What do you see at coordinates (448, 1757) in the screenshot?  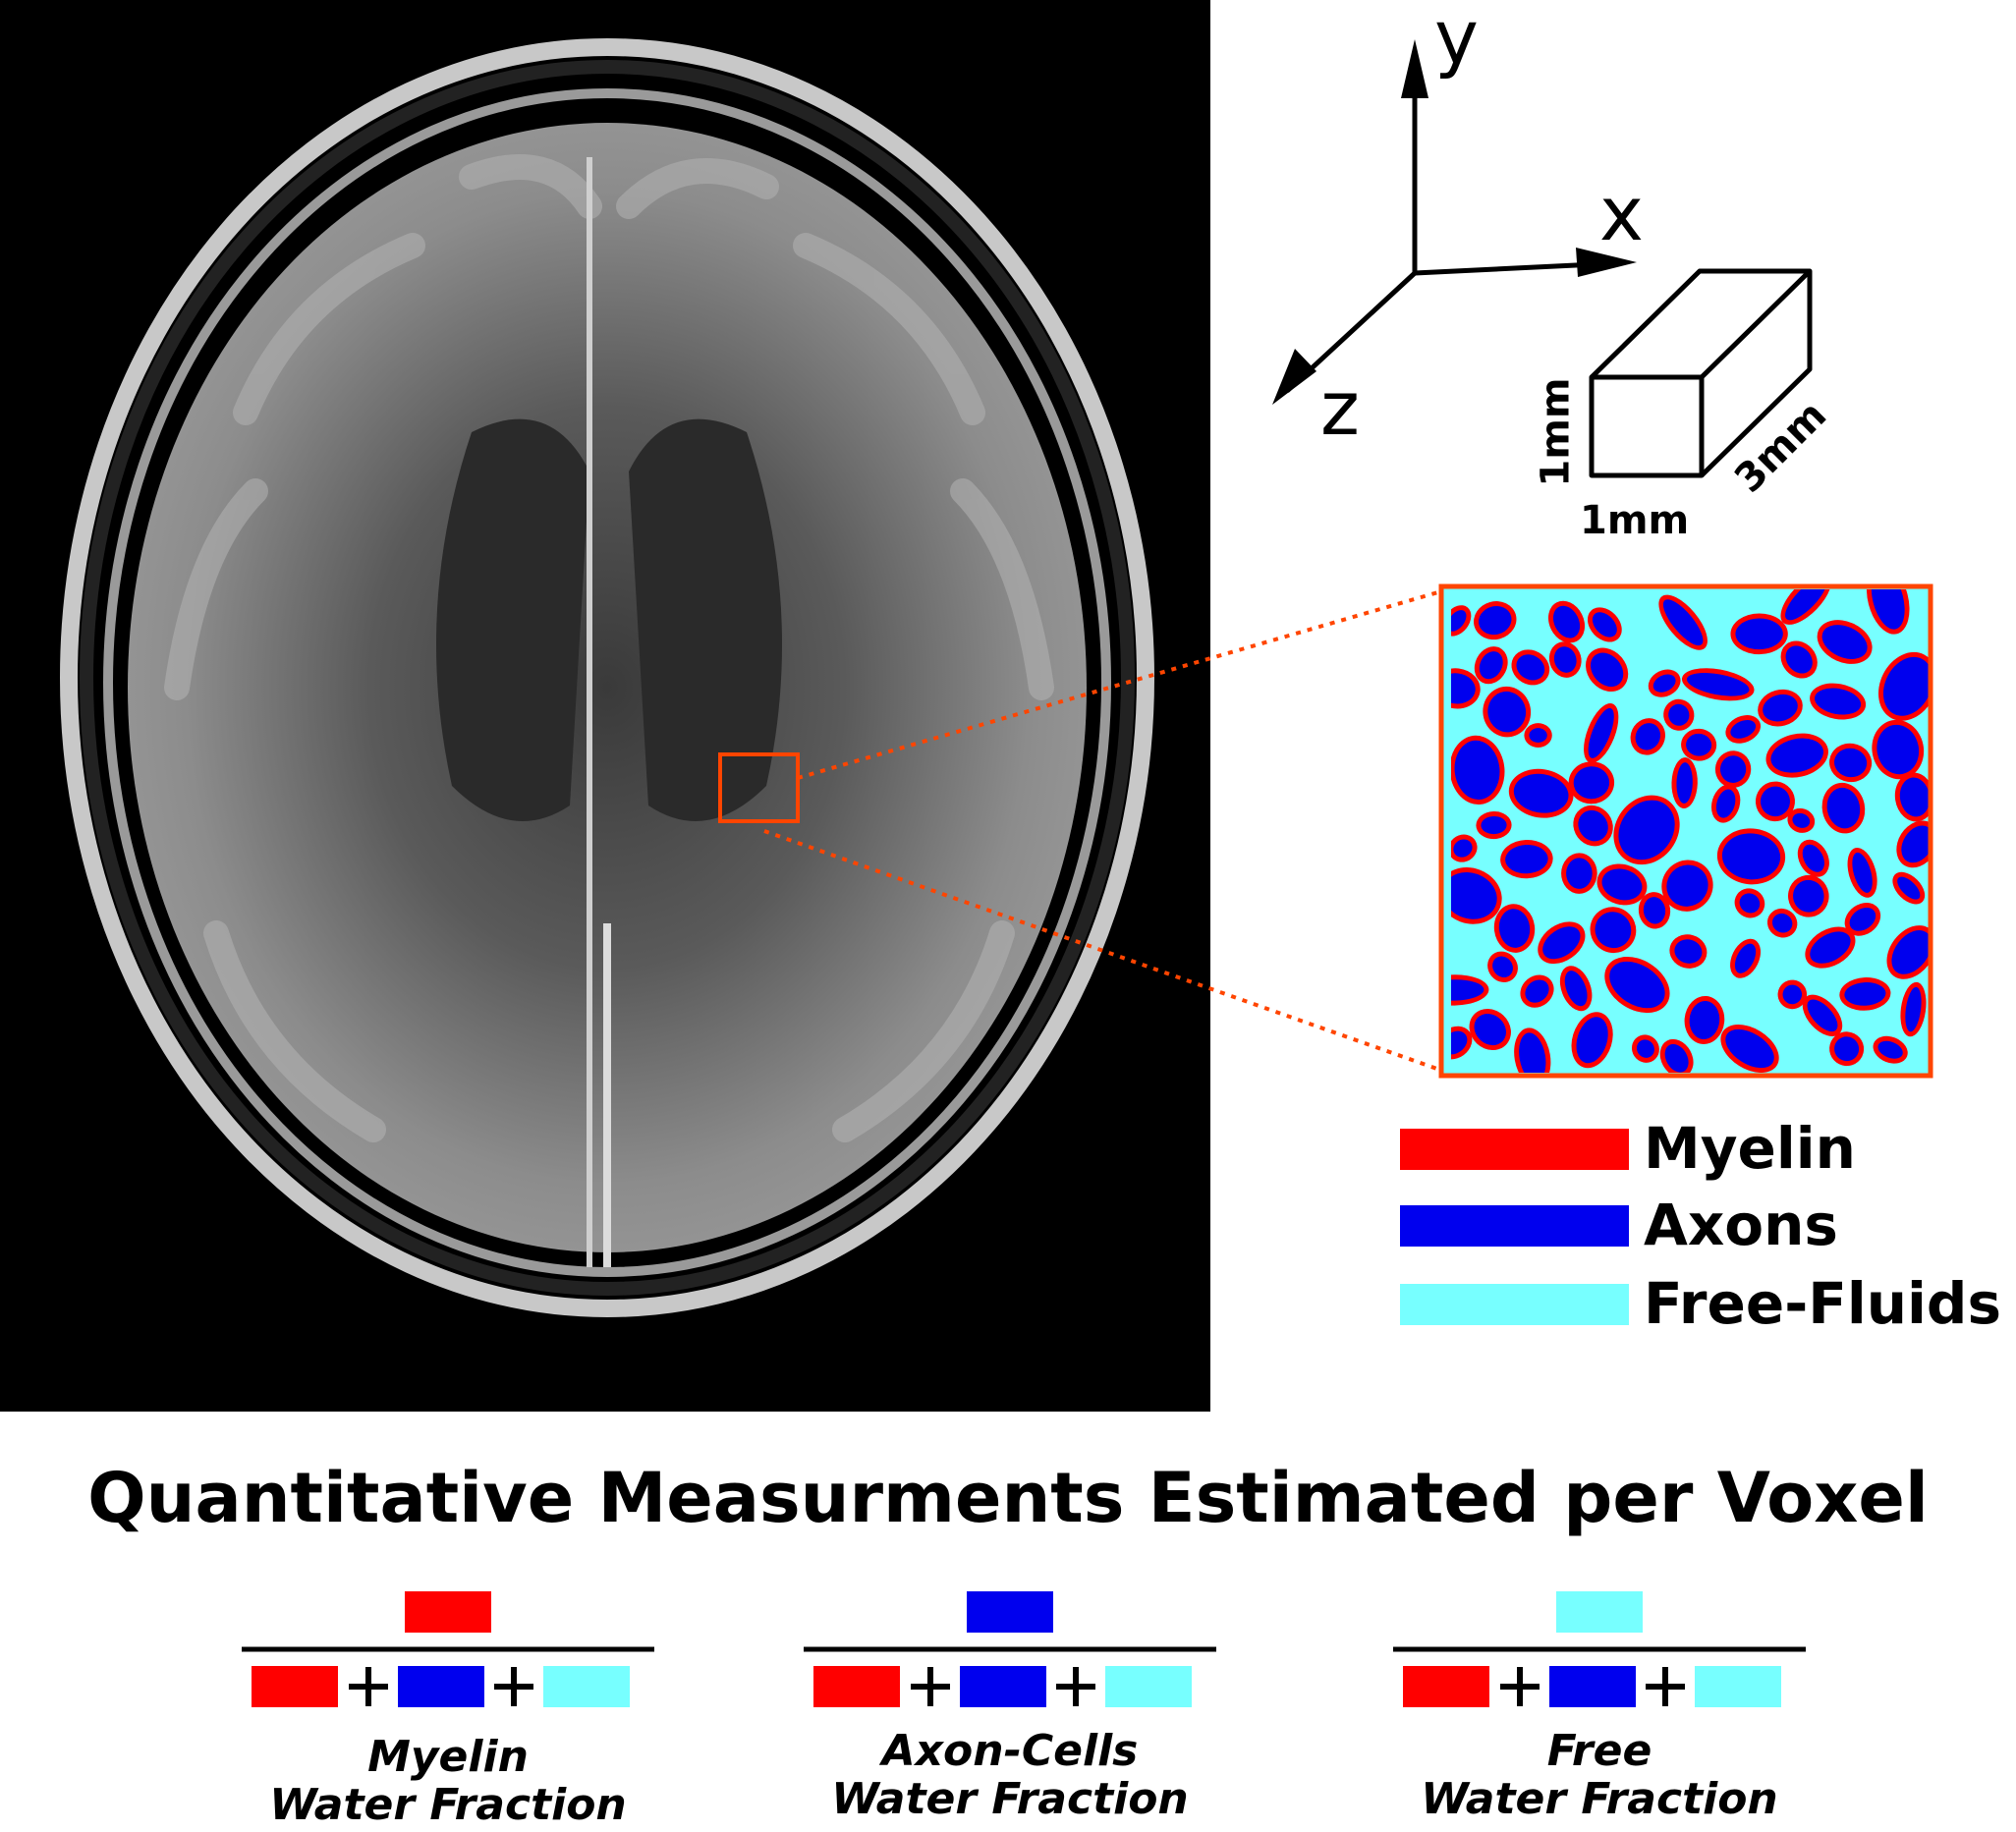 I see `fraction-label-myelin-line1: Myelin` at bounding box center [448, 1757].